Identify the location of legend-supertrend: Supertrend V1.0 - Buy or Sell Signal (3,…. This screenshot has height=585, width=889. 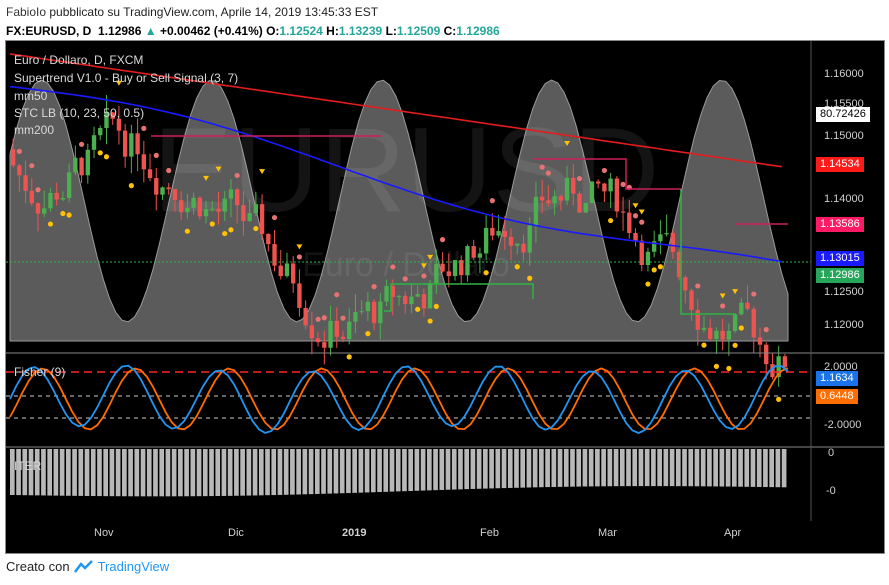
(126, 78).